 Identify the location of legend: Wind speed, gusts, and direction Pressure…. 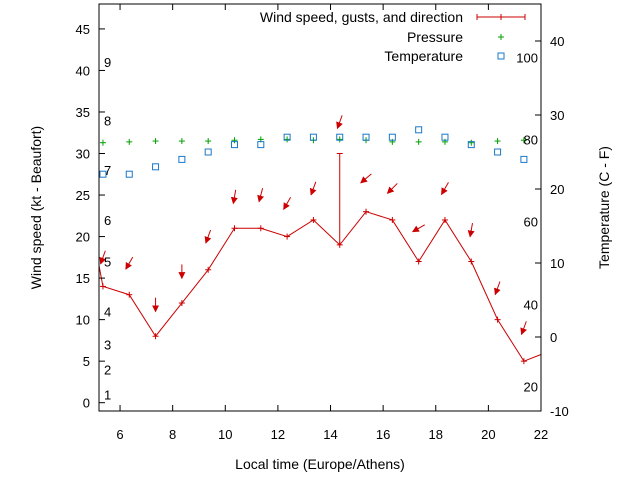
(393, 36).